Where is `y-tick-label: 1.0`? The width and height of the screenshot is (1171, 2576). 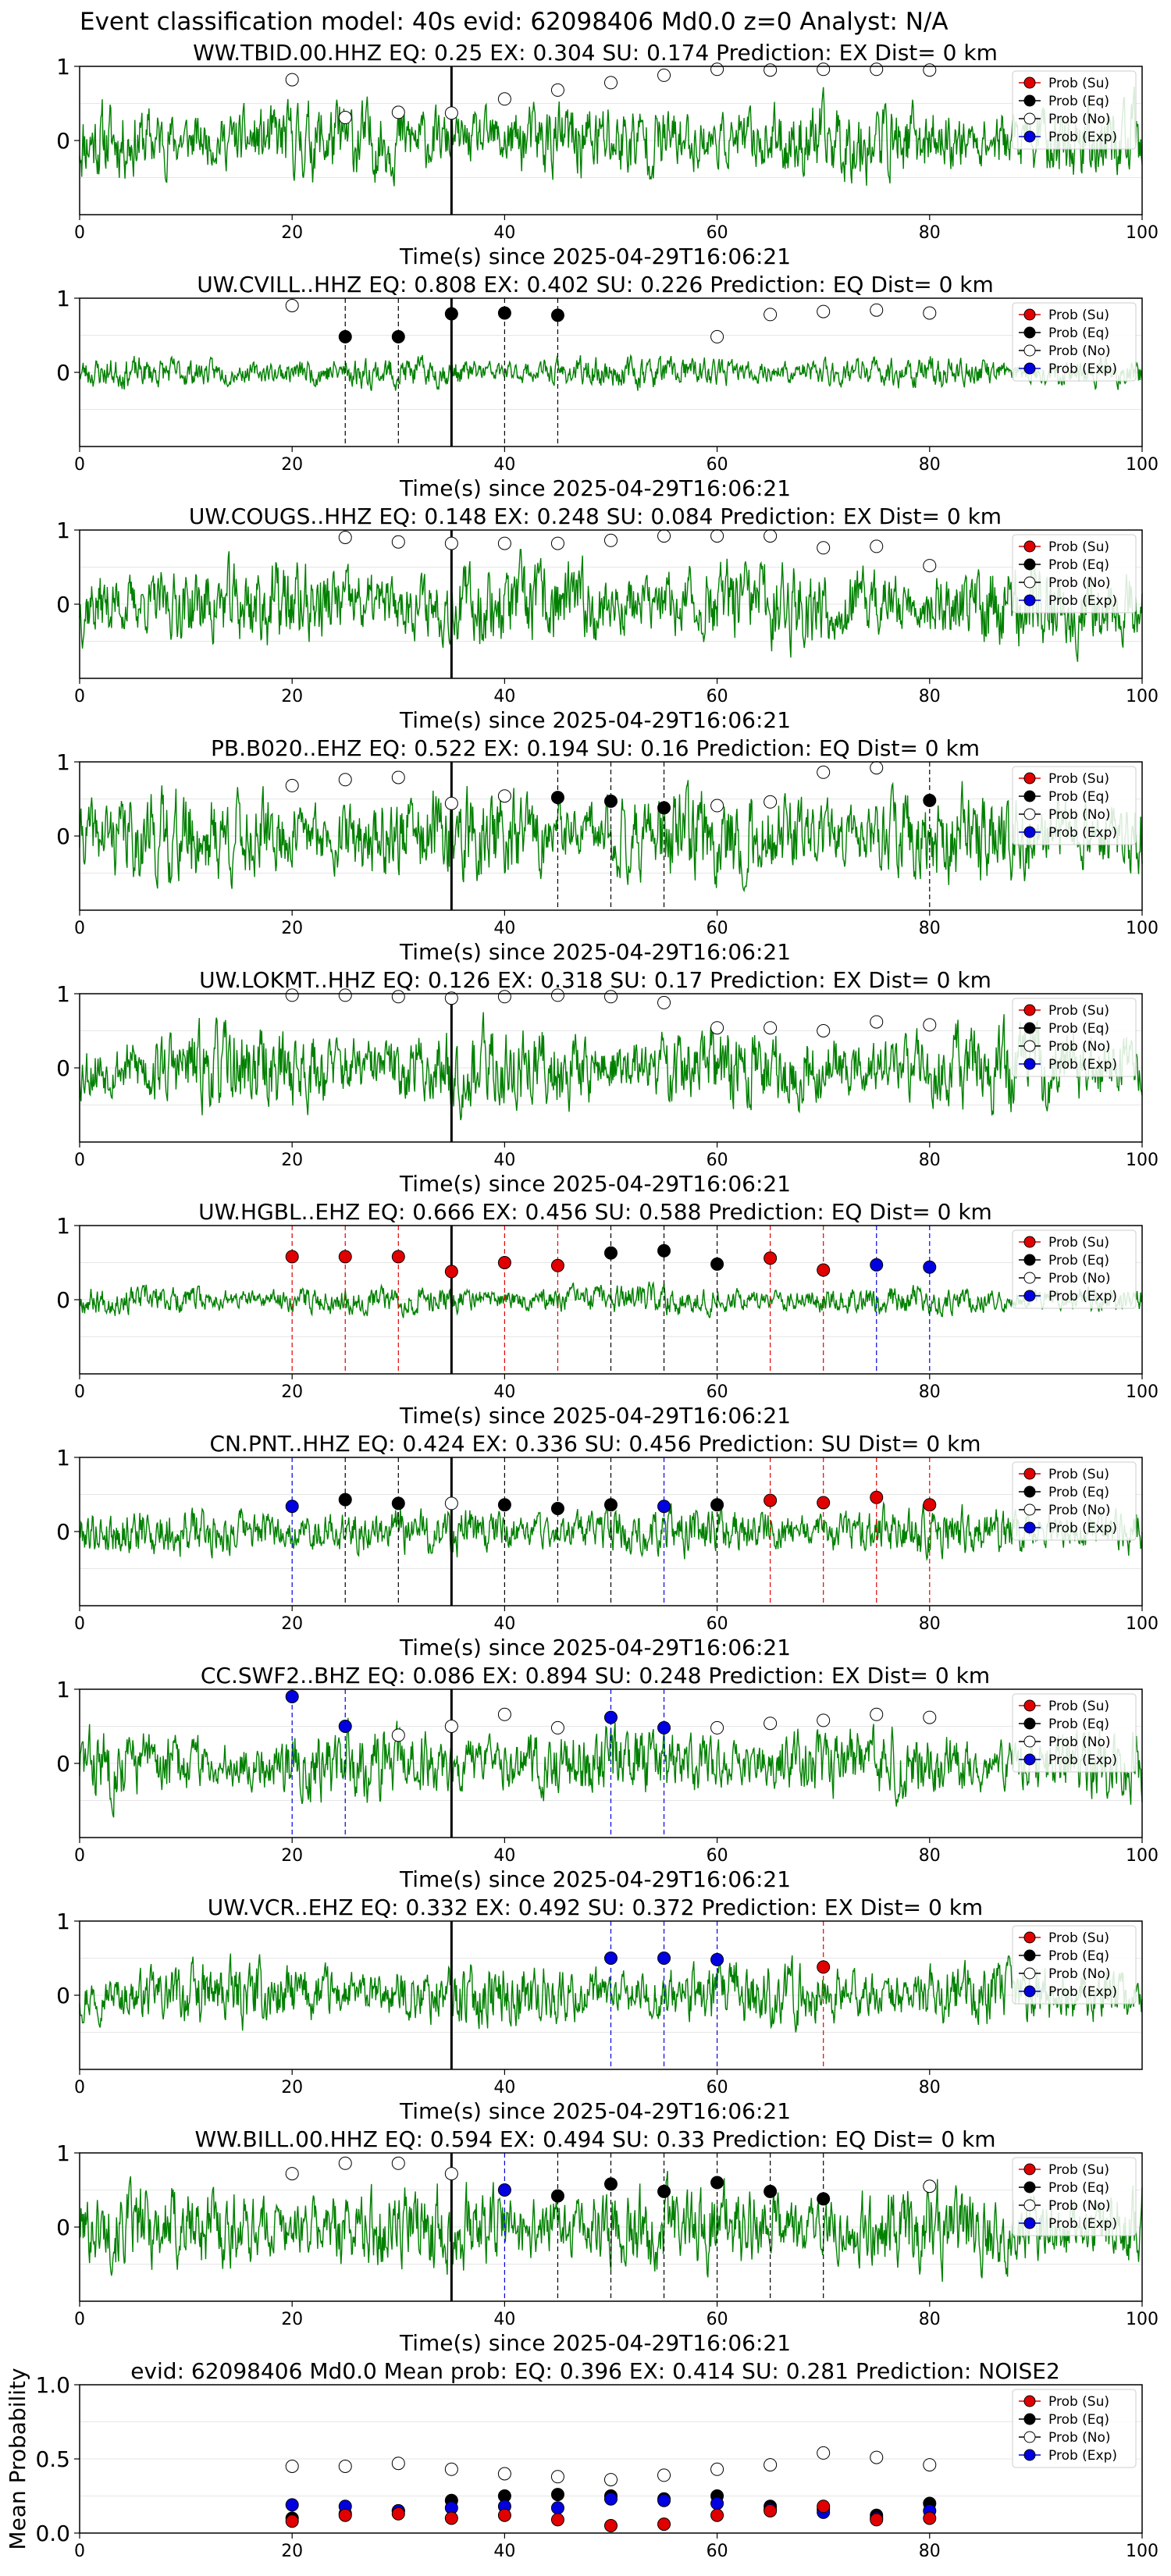
y-tick-label: 1.0 is located at coordinates (52, 2385).